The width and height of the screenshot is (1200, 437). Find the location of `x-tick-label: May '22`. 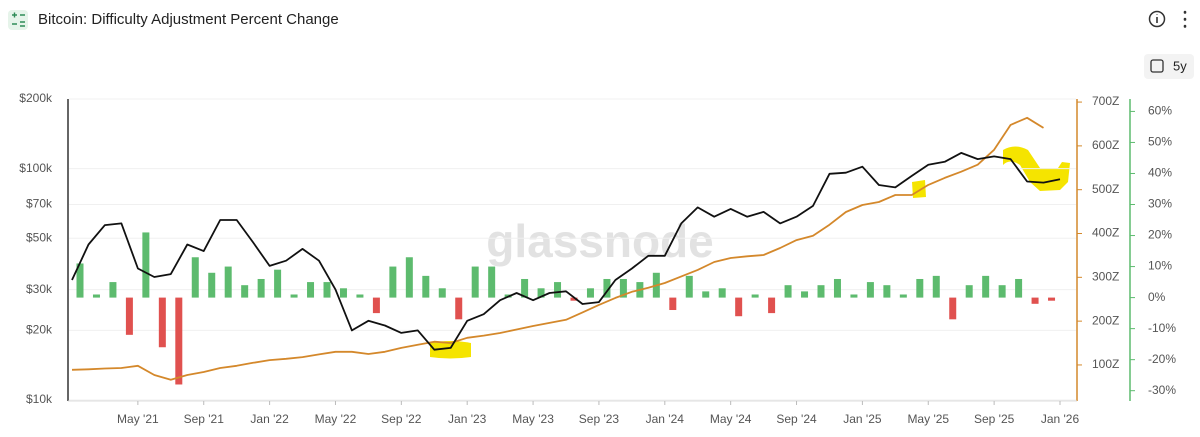

x-tick-label: May '22 is located at coordinates (336, 419).